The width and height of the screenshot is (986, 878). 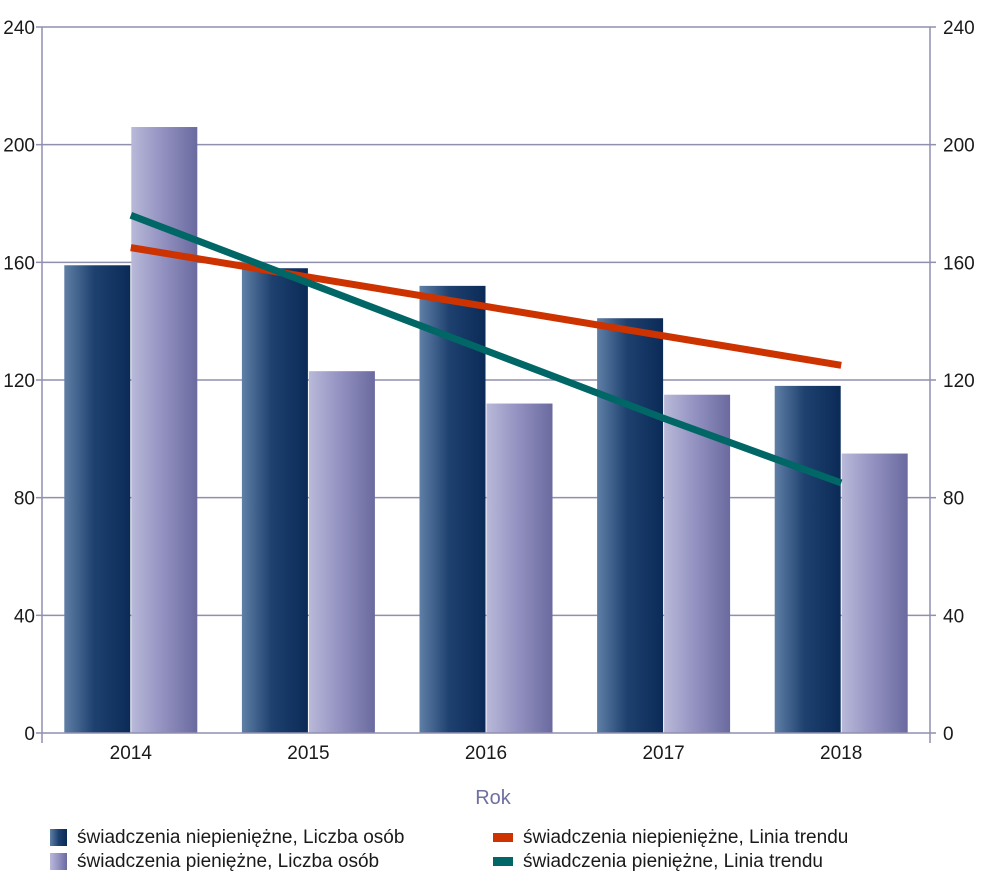 I want to click on bar-series-0-2015, so click(x=274, y=500).